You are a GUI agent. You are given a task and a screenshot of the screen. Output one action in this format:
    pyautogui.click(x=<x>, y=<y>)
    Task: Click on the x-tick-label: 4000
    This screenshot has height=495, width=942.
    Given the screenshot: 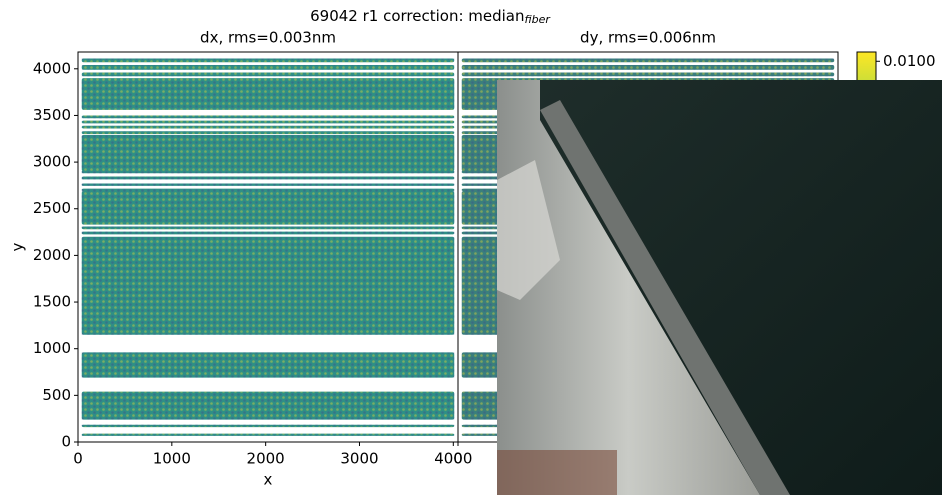 What is the action you would take?
    pyautogui.click(x=453, y=459)
    